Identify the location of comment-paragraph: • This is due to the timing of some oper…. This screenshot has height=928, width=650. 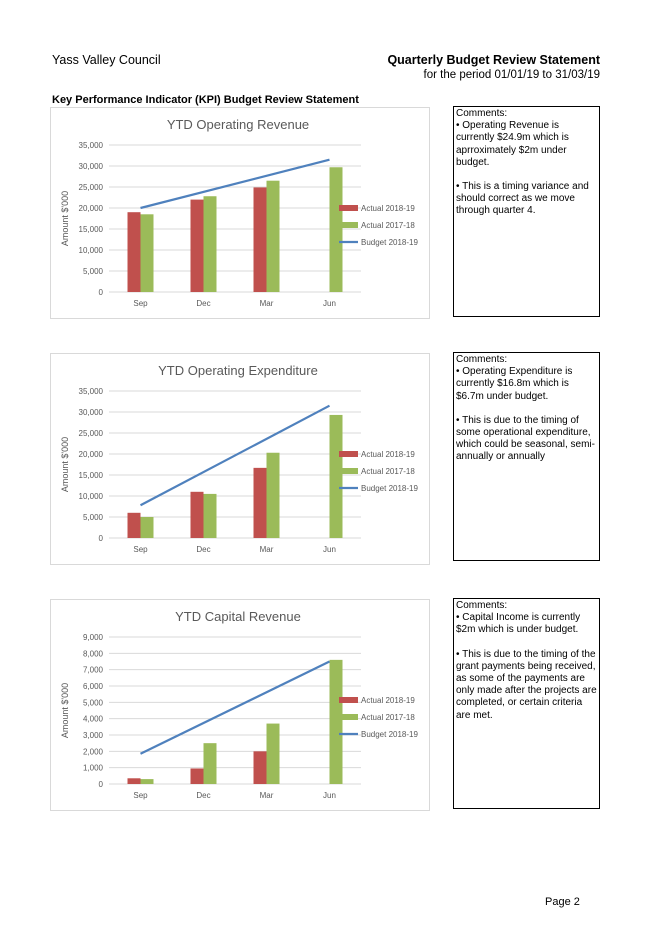
(525, 438).